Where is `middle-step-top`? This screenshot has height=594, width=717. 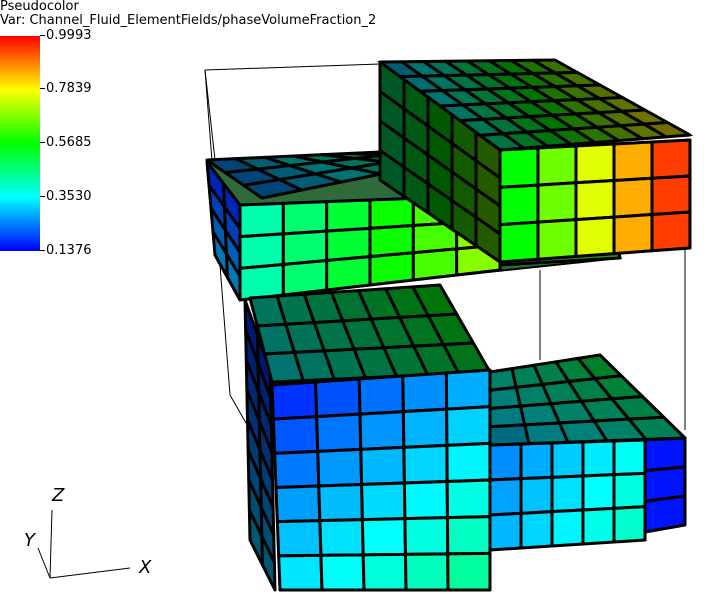
middle-step-top is located at coordinates (370, 333).